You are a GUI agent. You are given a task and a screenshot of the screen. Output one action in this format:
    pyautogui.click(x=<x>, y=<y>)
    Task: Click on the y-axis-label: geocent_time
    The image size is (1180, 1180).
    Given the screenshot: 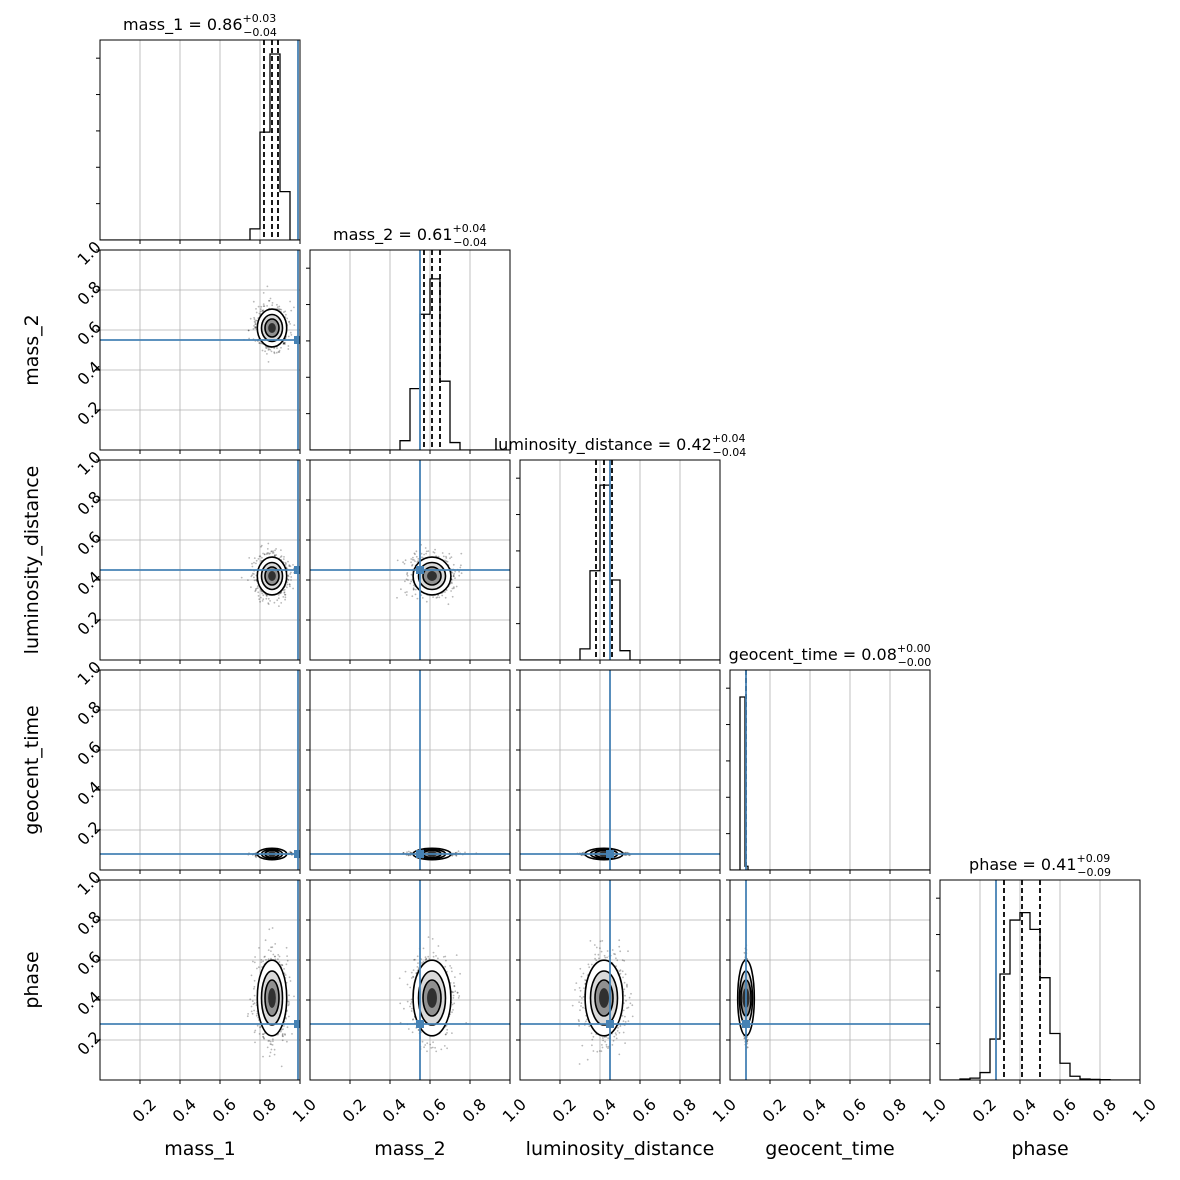 What is the action you would take?
    pyautogui.click(x=32, y=769)
    